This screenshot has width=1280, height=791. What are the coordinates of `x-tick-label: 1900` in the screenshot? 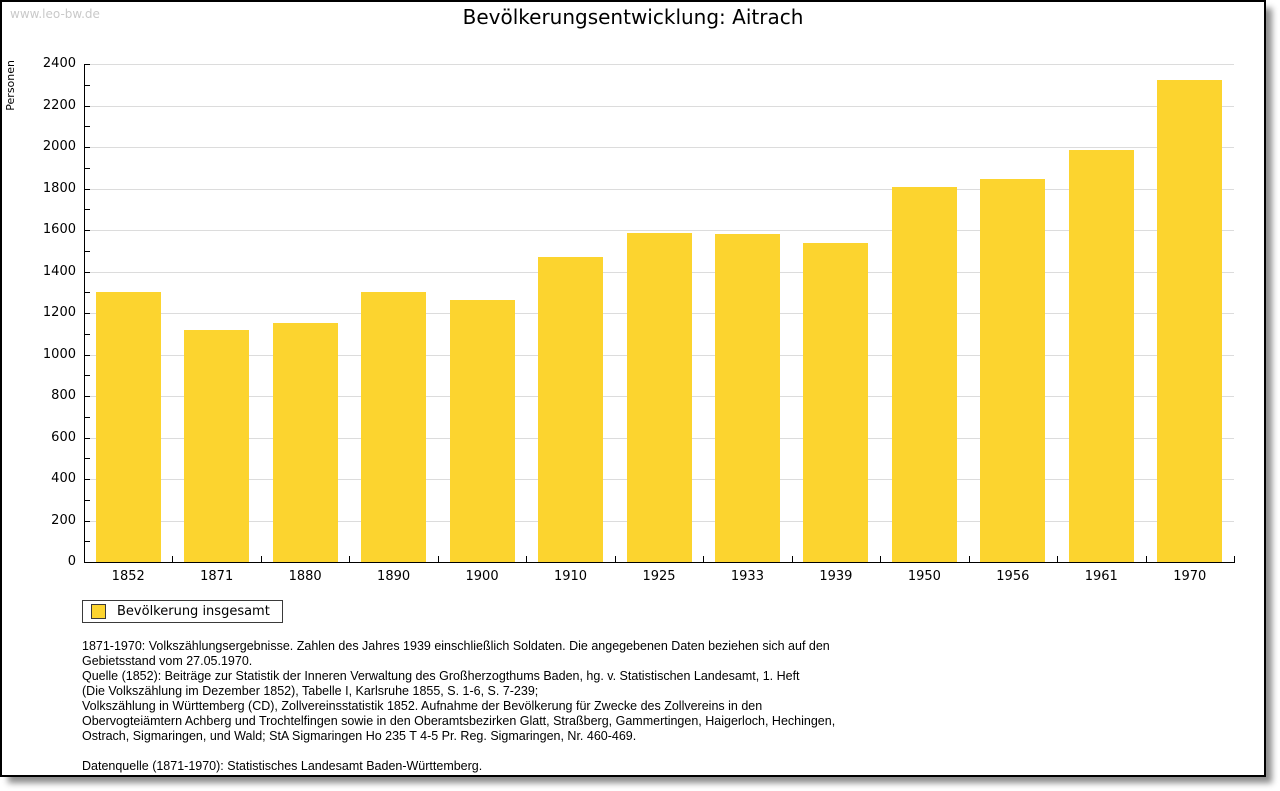 It's located at (482, 576).